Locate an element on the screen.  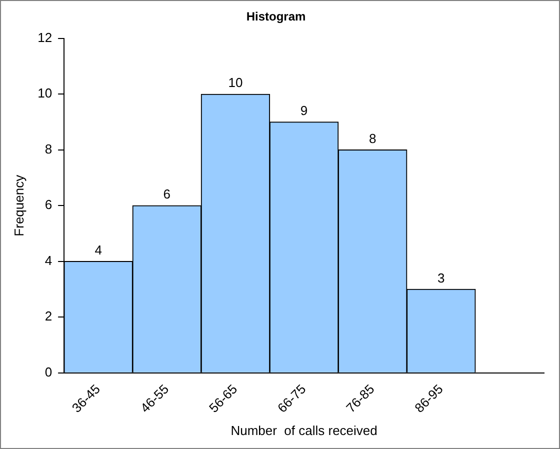
data-label: 8 is located at coordinates (372, 138).